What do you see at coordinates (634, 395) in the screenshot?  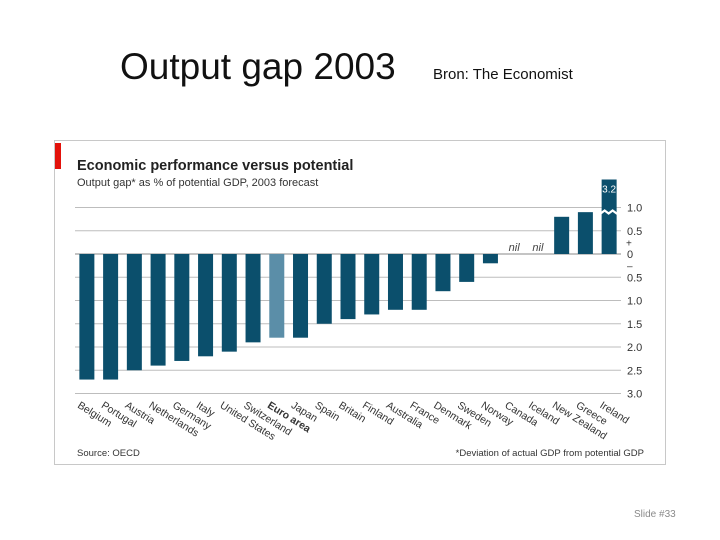 I see `y-tick-label: 3.0` at bounding box center [634, 395].